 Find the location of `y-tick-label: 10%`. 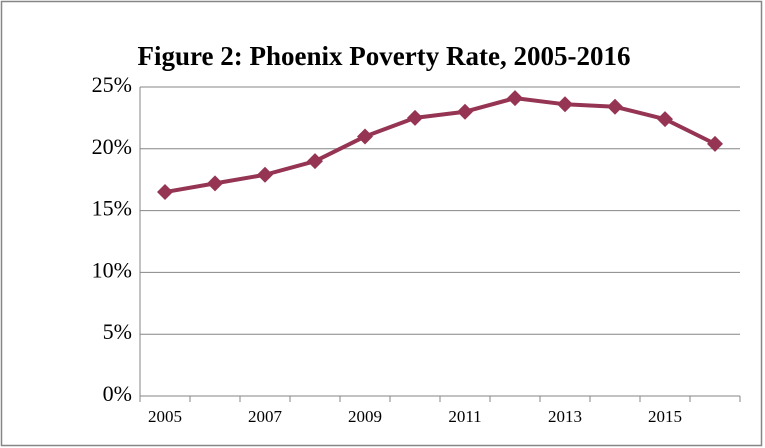

y-tick-label: 10% is located at coordinates (112, 269).